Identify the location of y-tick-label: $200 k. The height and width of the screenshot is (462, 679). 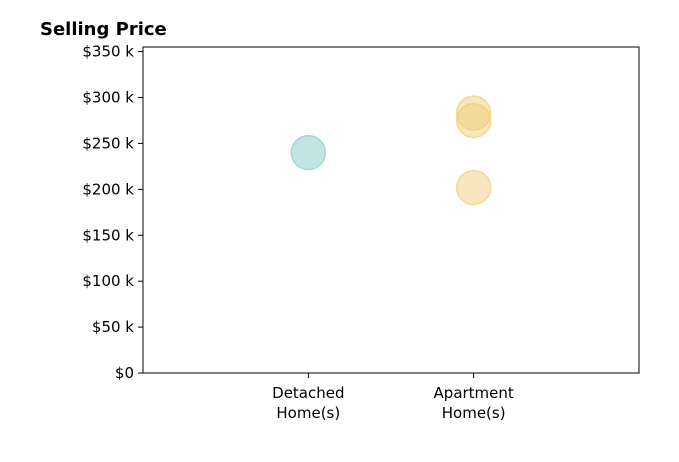
(108, 189).